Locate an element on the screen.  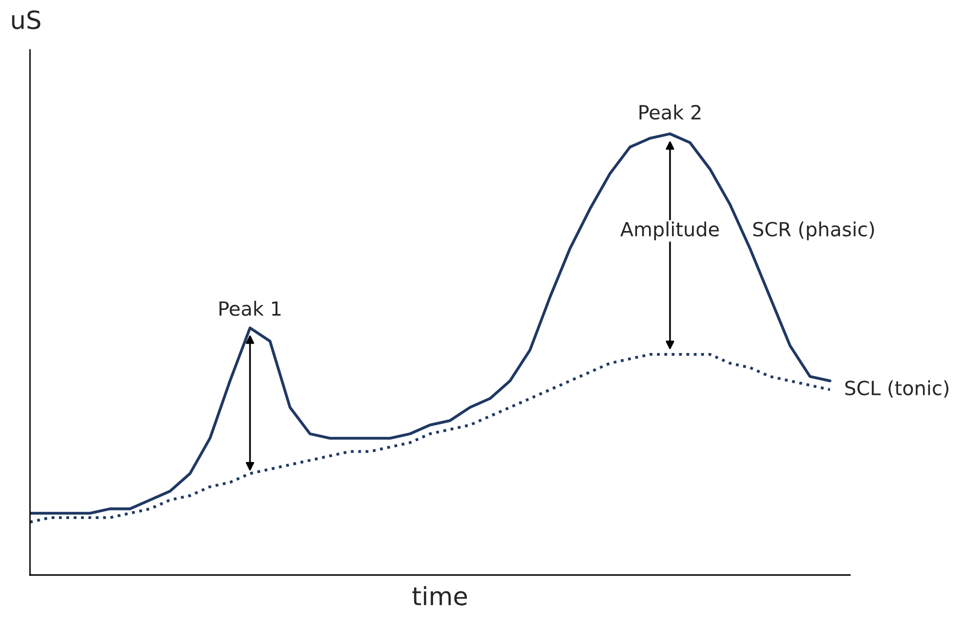
y-axis-title: uS is located at coordinates (26, 20).